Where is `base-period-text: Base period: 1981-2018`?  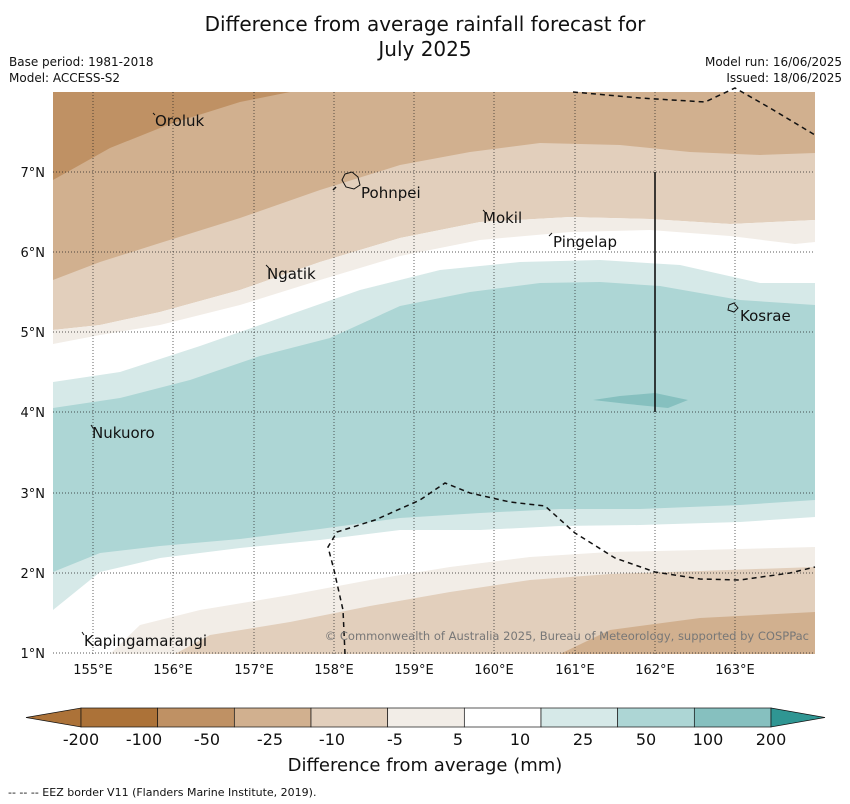
base-period-text: Base period: 1981-2018 is located at coordinates (81, 62).